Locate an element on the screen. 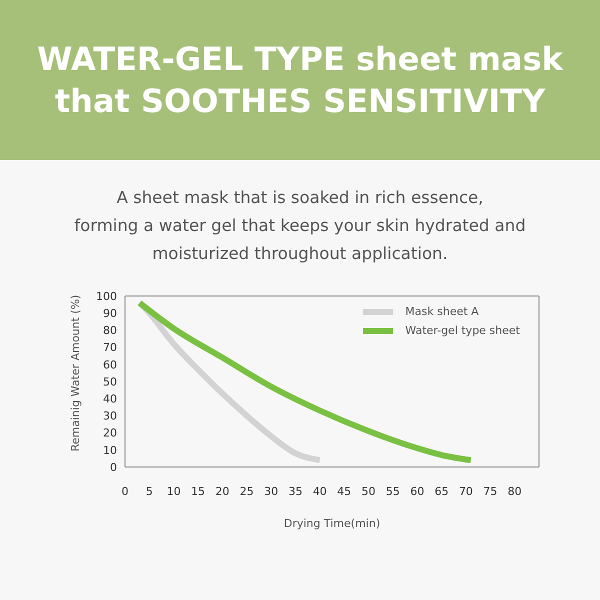 The width and height of the screenshot is (600, 600). y-tick-label: 40 is located at coordinates (110, 399).